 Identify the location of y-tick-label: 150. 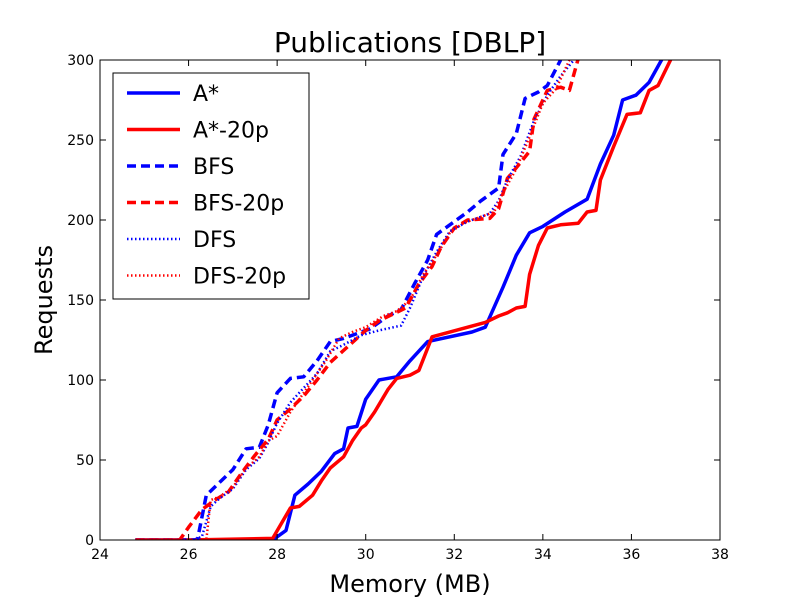
(80, 301).